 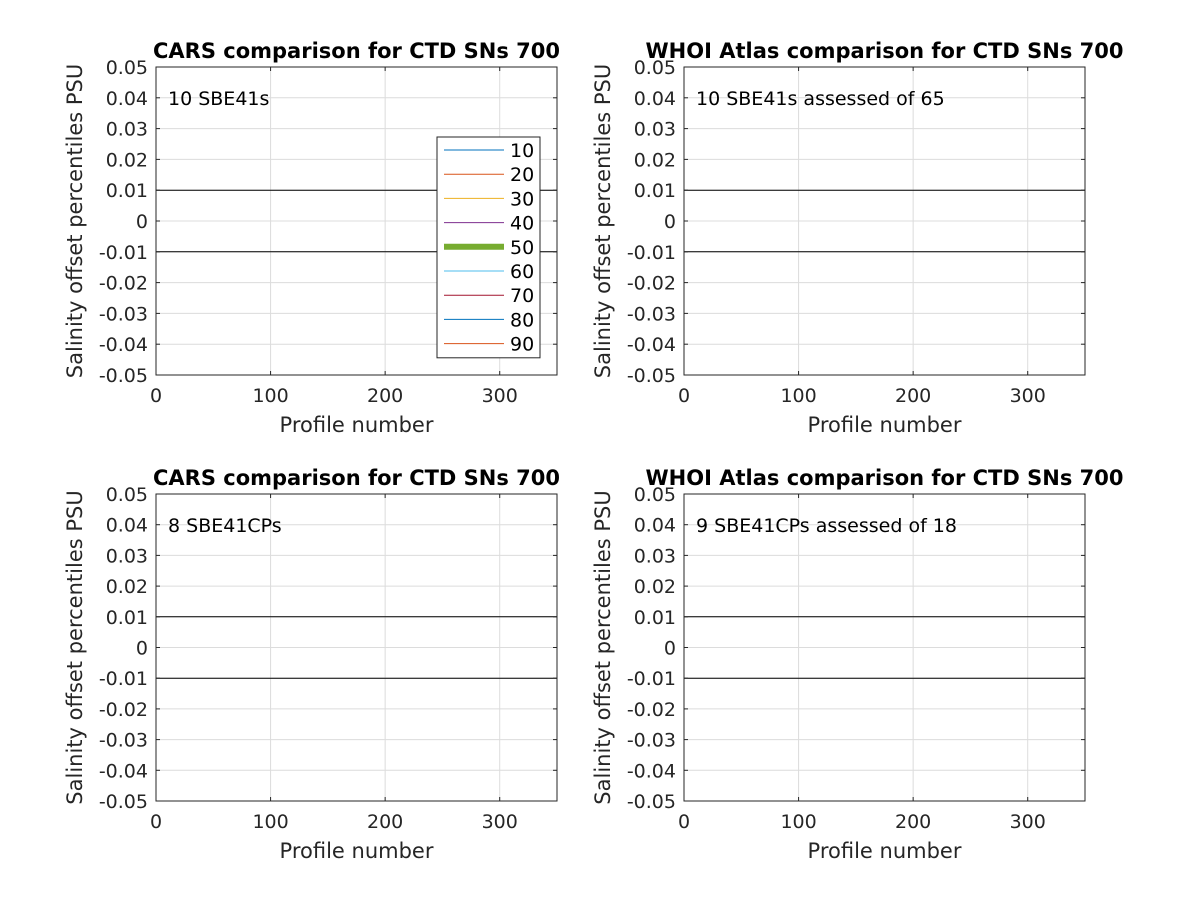 I want to click on legend-label-20: 20, so click(x=522, y=175).